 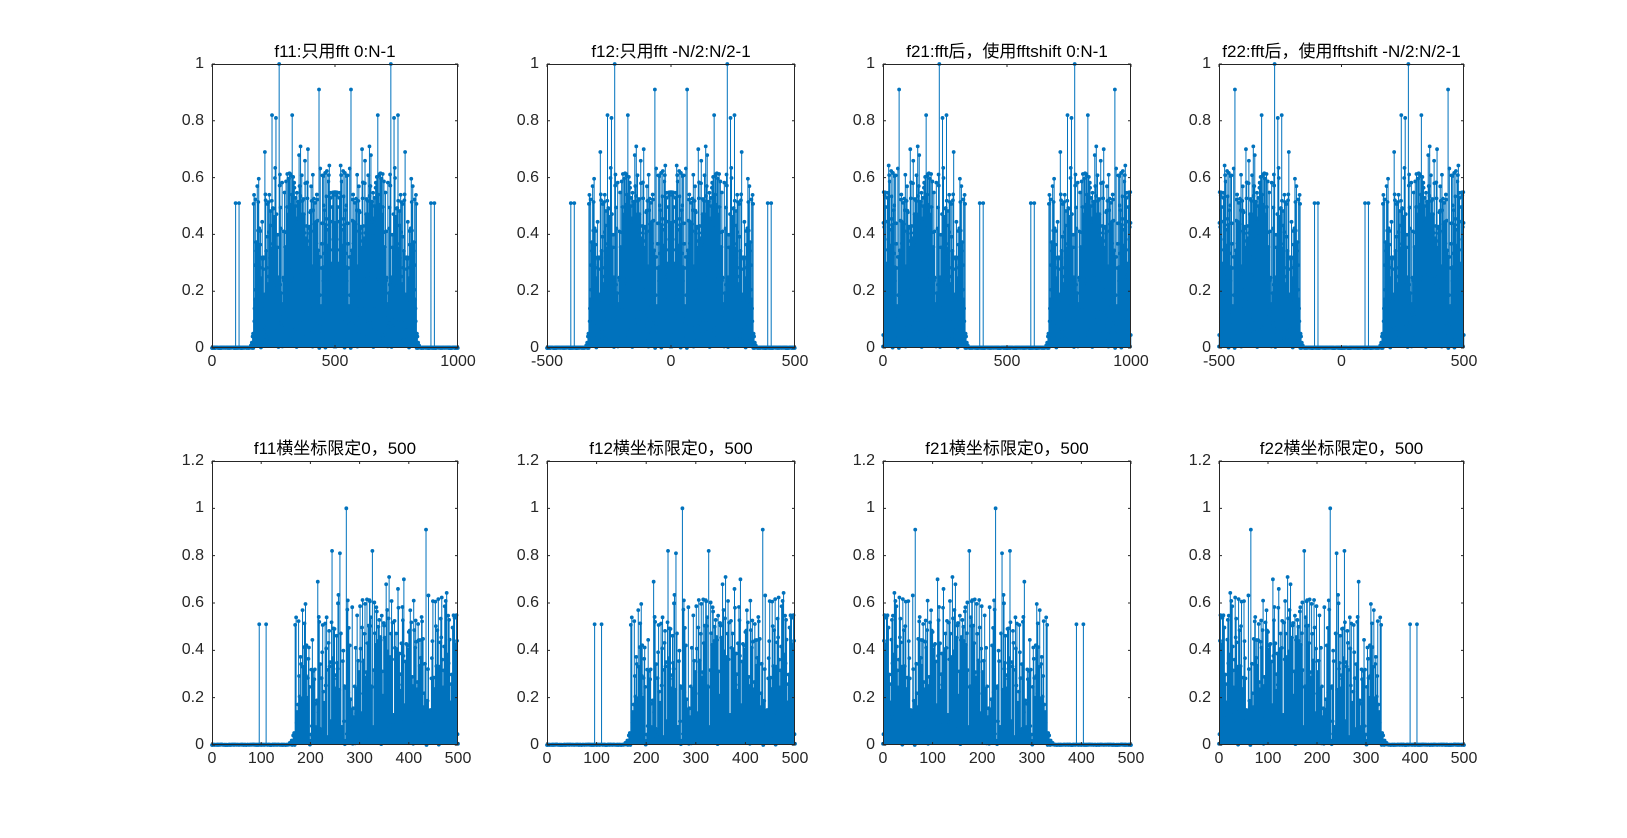 What do you see at coordinates (1341, 448) in the screenshot?
I see `subplot-title: f22横坐标限定0，500` at bounding box center [1341, 448].